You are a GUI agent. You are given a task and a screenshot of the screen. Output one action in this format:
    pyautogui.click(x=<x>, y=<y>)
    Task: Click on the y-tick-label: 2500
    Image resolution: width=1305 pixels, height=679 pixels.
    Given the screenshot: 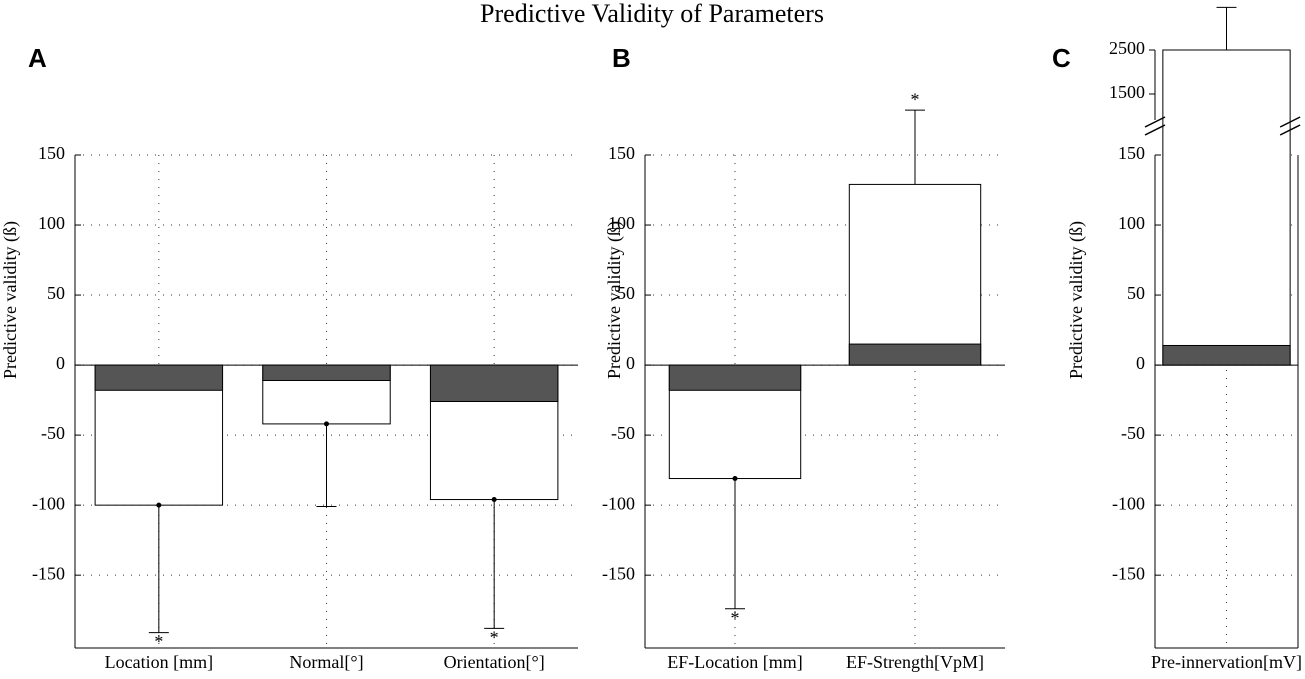 What is the action you would take?
    pyautogui.click(x=1127, y=48)
    